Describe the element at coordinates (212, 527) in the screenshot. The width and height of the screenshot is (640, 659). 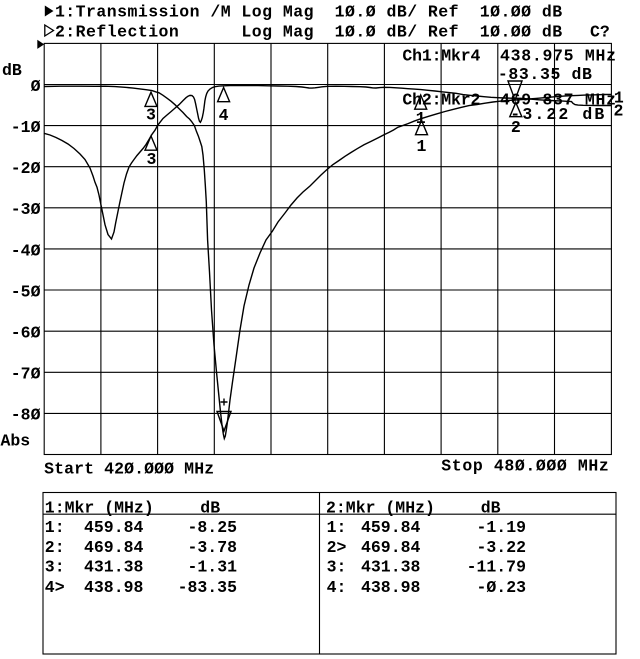
I see `svg-text: -8.25` at that location.